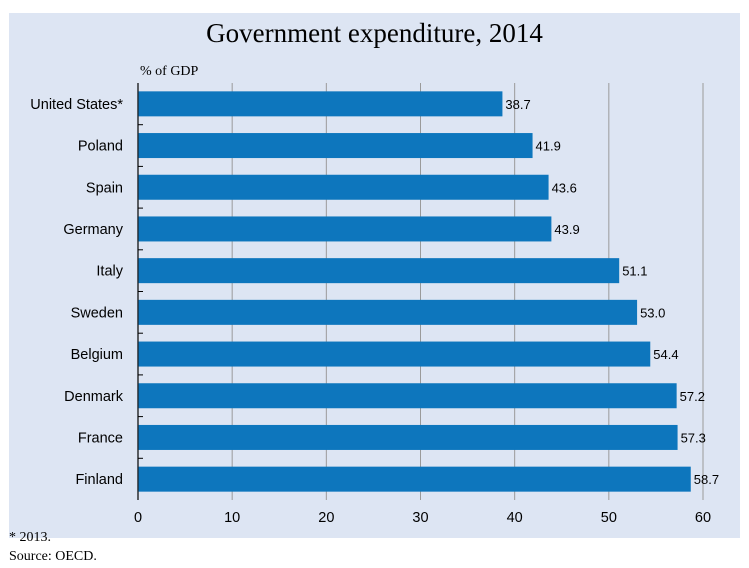 The height and width of the screenshot is (568, 749). Describe the element at coordinates (517, 104) in the screenshot. I see `value-label-0: 38.7` at that location.